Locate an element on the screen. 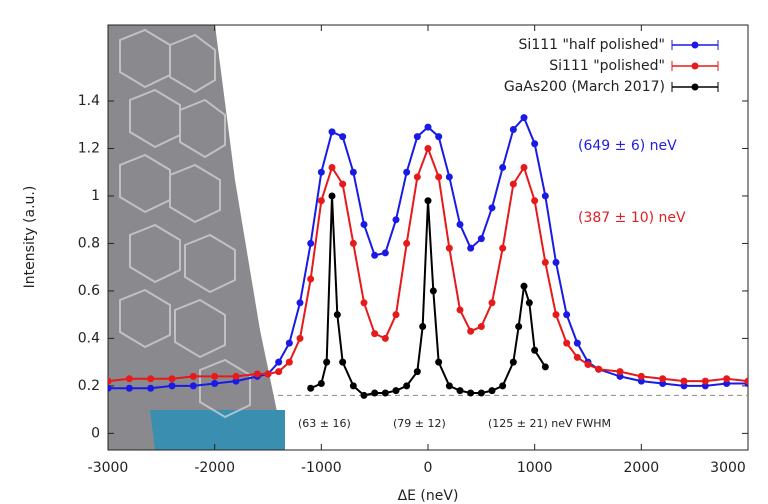 This screenshot has width=768, height=504. y-tick-label: 0.6 is located at coordinates (89, 291).